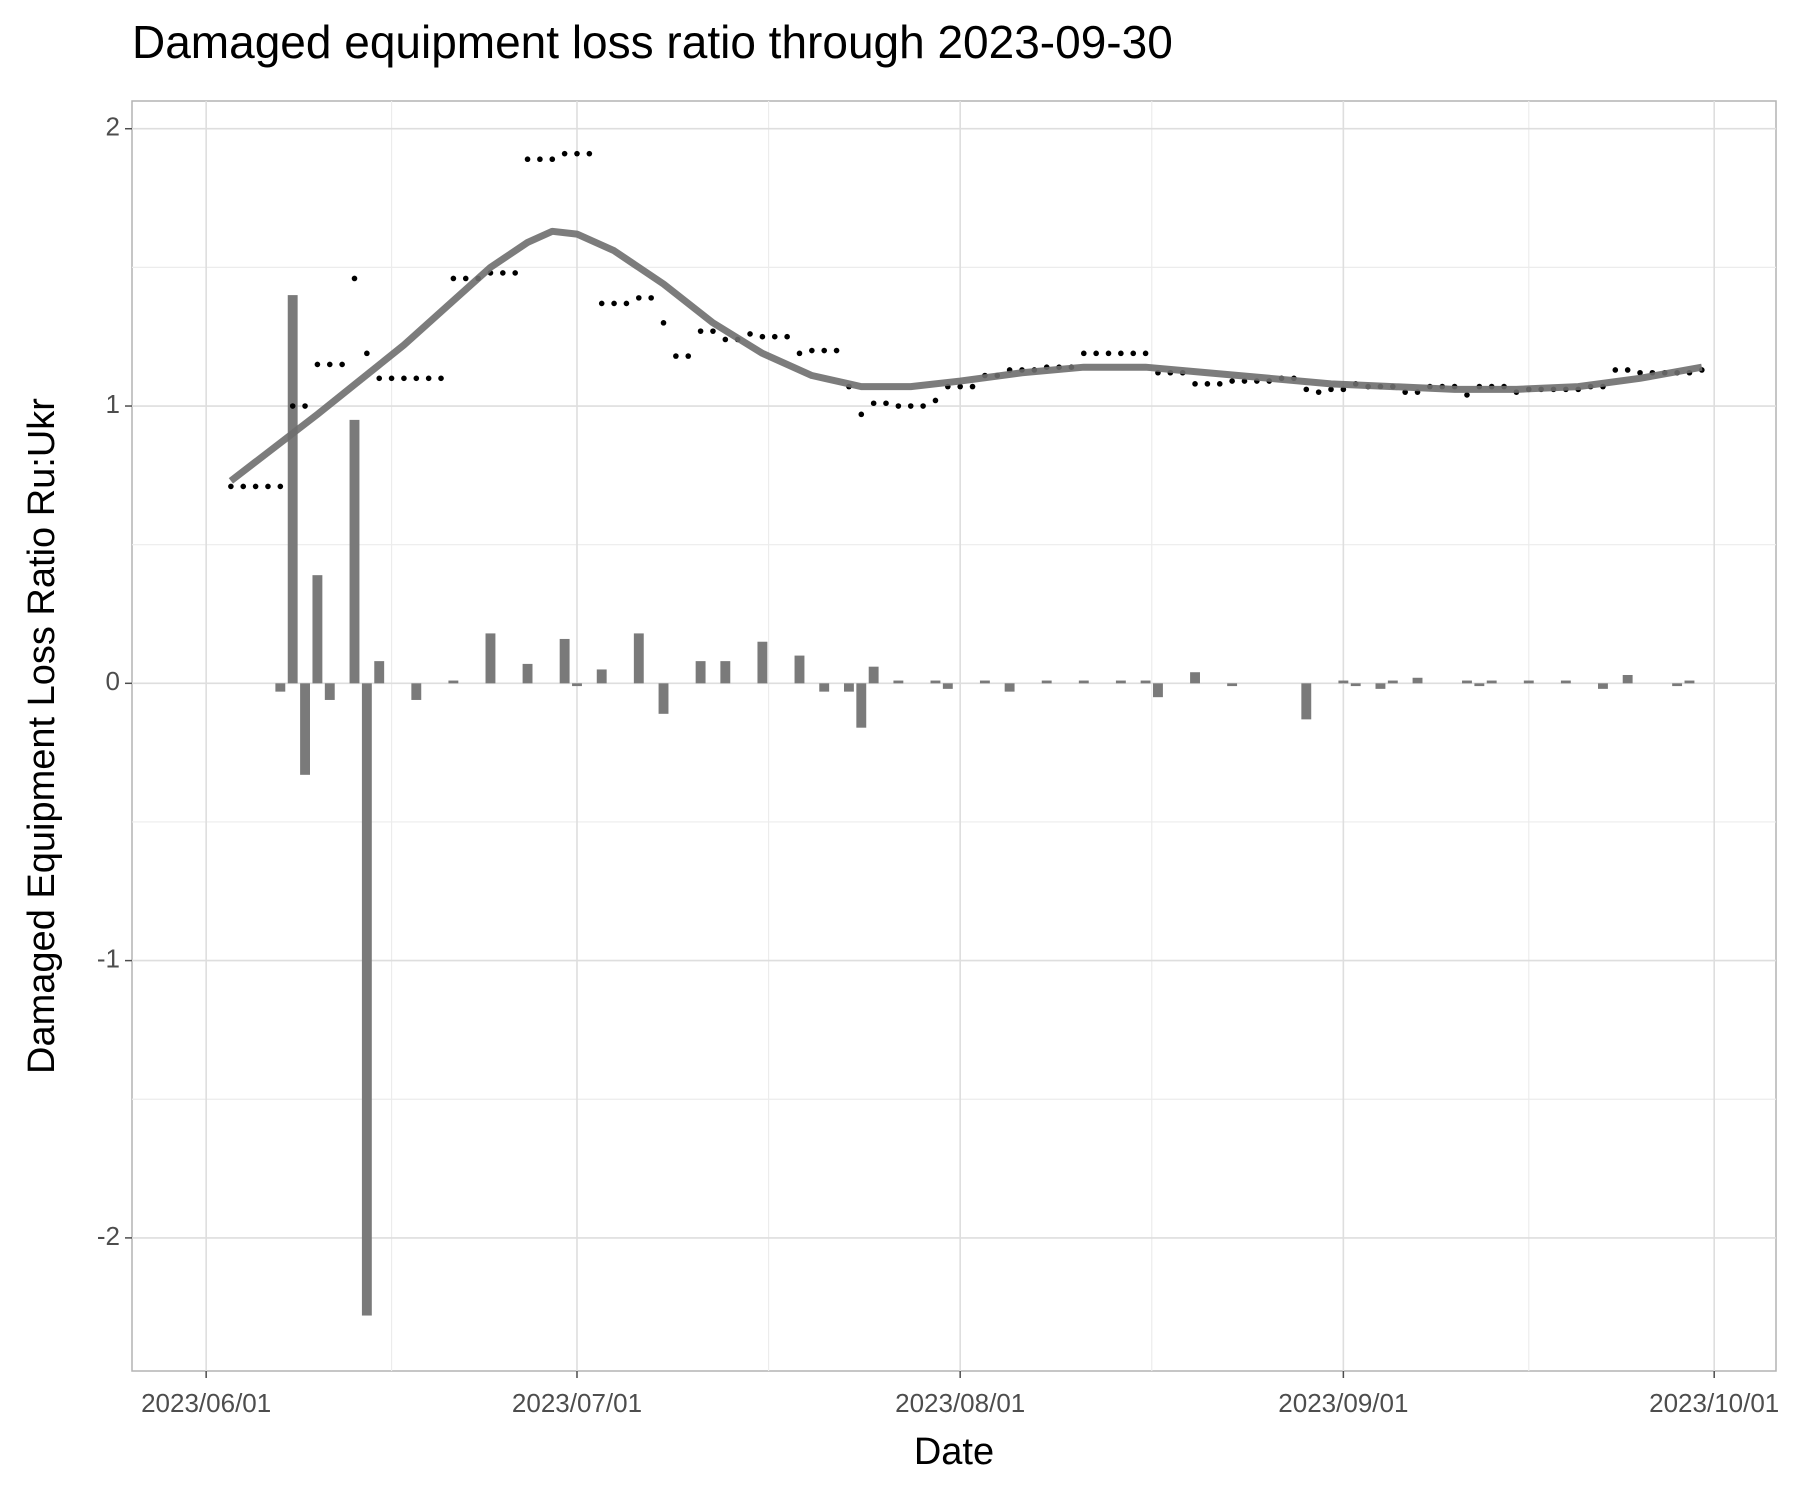 The image size is (1800, 1500). I want to click on y-tick-label: 1, so click(113, 404).